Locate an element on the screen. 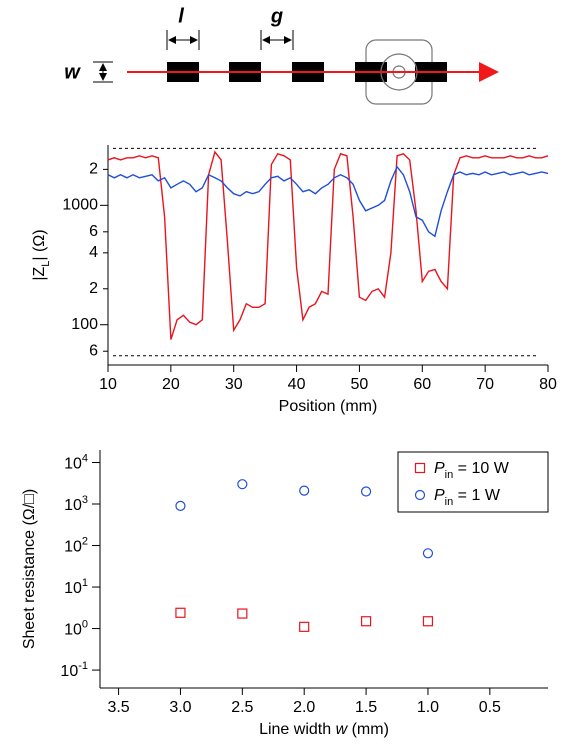 The height and width of the screenshot is (751, 562). legend-label: Pin = 10 W is located at coordinates (472, 470).